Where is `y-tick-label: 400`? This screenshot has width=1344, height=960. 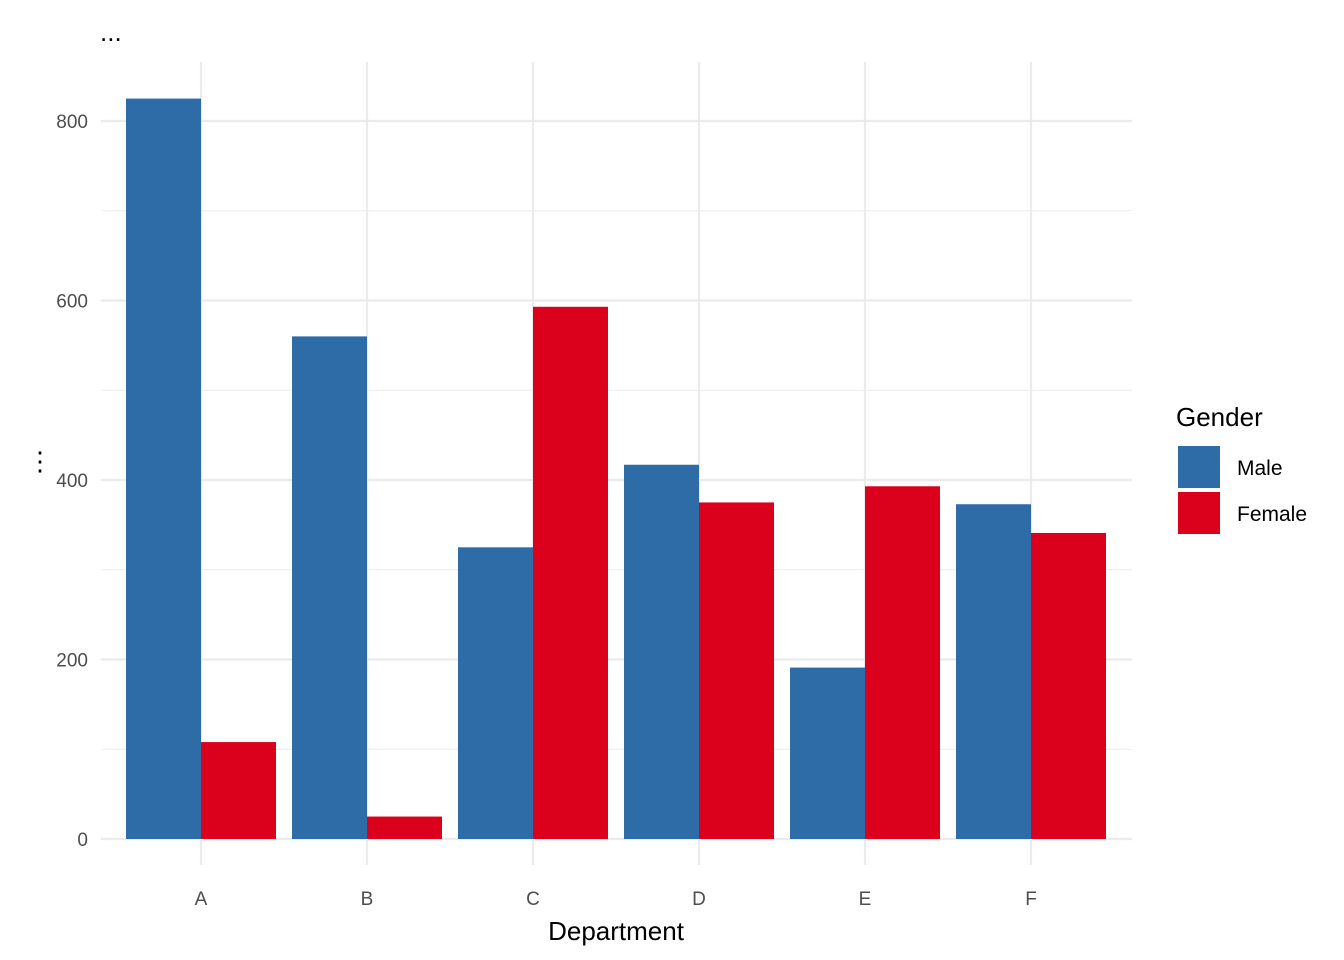 y-tick-label: 400 is located at coordinates (72, 481).